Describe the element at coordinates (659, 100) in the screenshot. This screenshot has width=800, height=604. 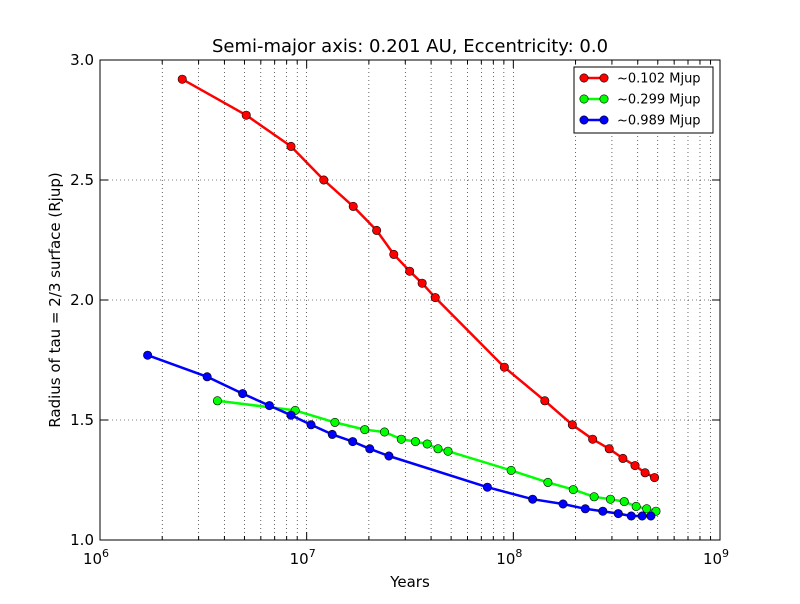
I see `legend-label: ~0.299 Mjup` at that location.